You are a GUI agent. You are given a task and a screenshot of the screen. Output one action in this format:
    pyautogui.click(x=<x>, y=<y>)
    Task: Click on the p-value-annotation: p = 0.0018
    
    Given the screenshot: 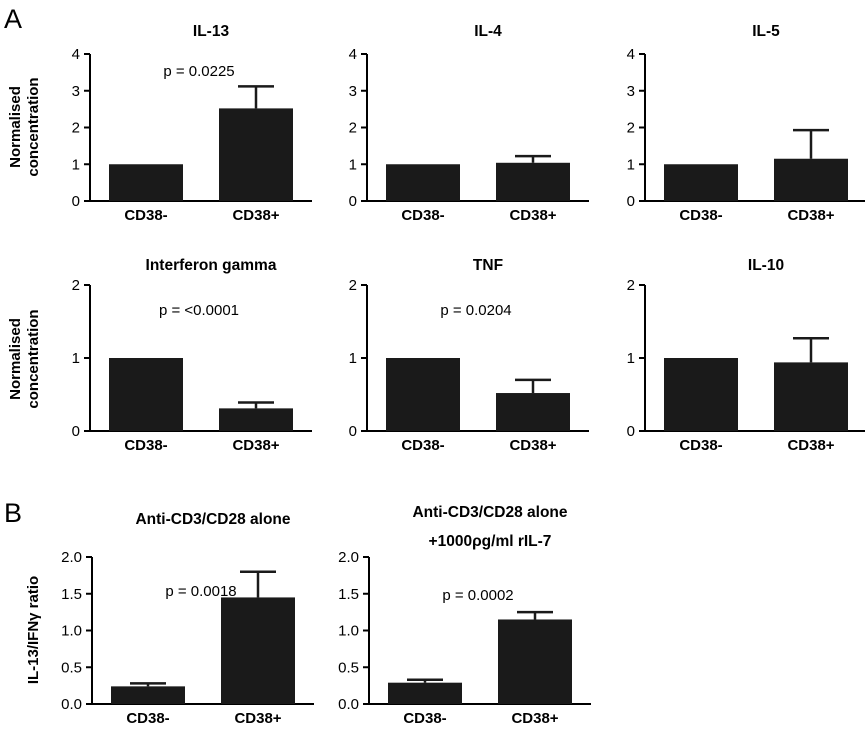 What is the action you would take?
    pyautogui.click(x=200, y=591)
    